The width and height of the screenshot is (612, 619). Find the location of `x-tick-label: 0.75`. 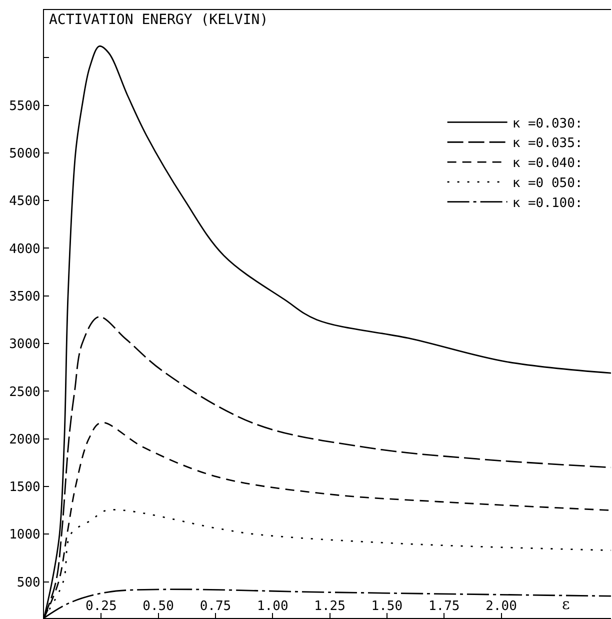

x-tick-label: 0.75 is located at coordinates (216, 606).